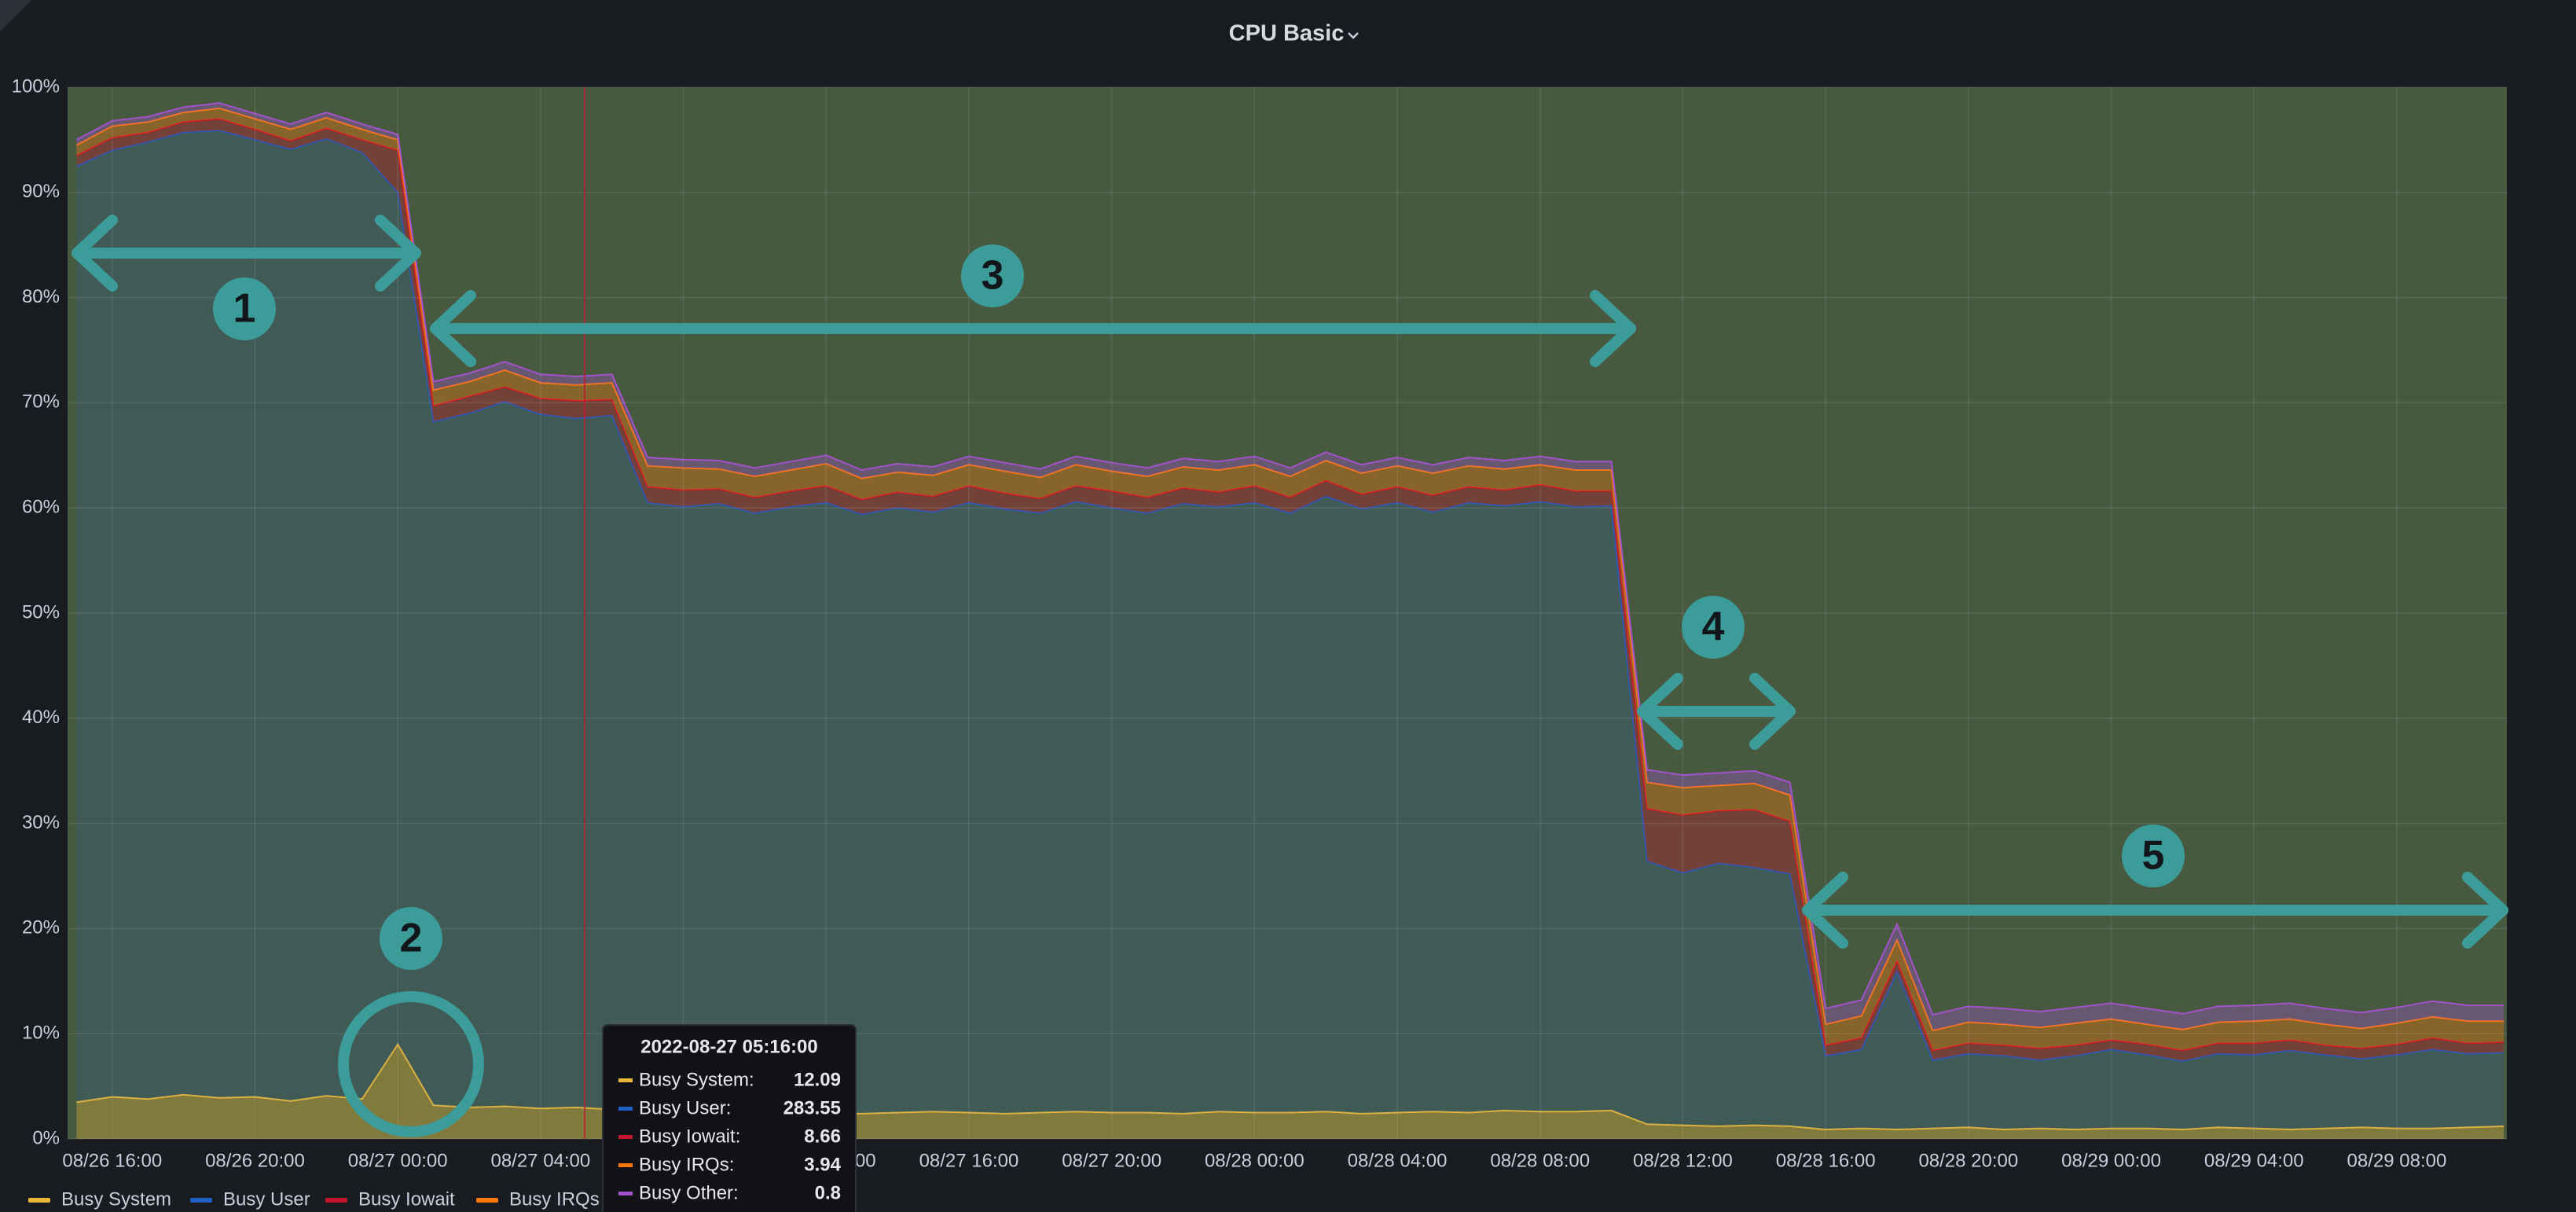 Image resolution: width=2576 pixels, height=1212 pixels. What do you see at coordinates (2111, 1160) in the screenshot?
I see `x-tick-label: 08/29 00:00` at bounding box center [2111, 1160].